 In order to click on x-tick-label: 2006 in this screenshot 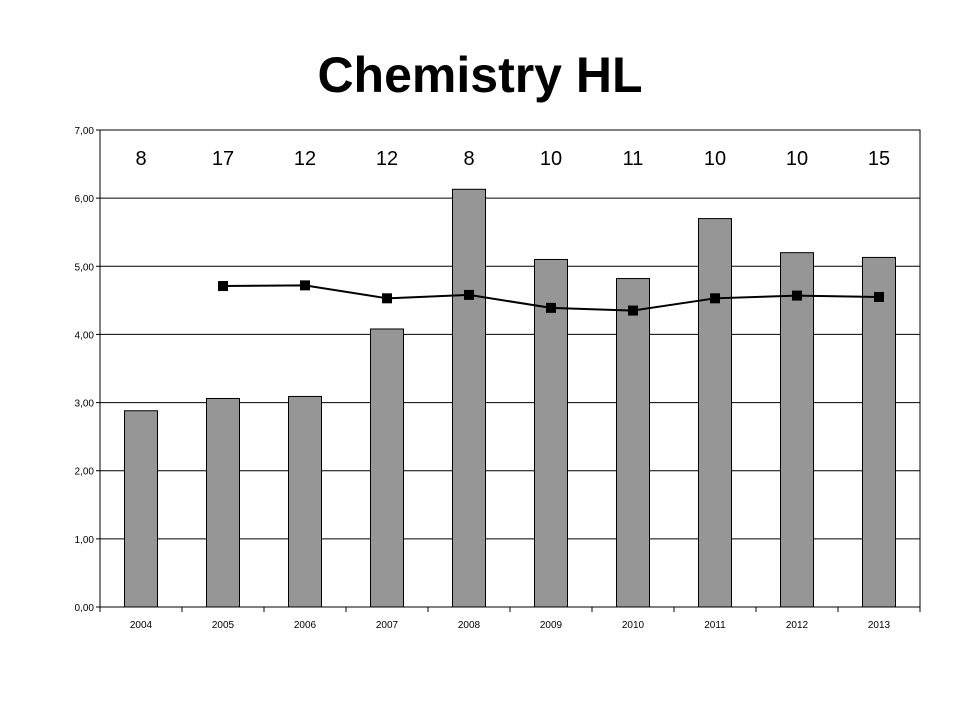, I will do `click(305, 625)`.